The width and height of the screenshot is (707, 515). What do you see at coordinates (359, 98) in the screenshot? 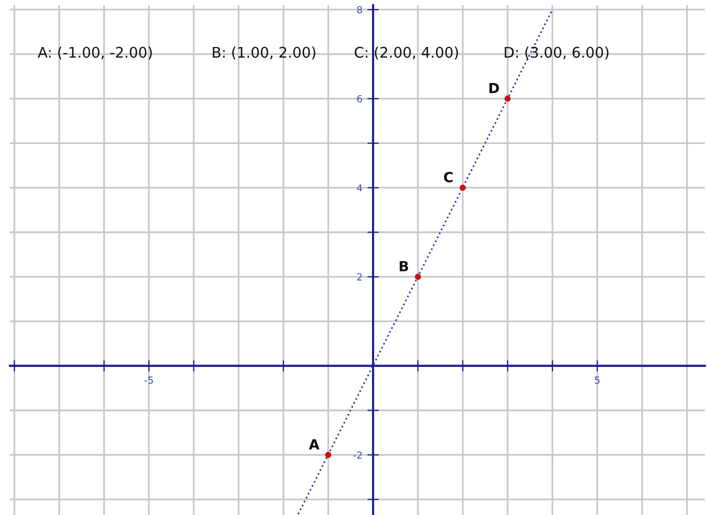
I see `y-tick-label: 6` at bounding box center [359, 98].